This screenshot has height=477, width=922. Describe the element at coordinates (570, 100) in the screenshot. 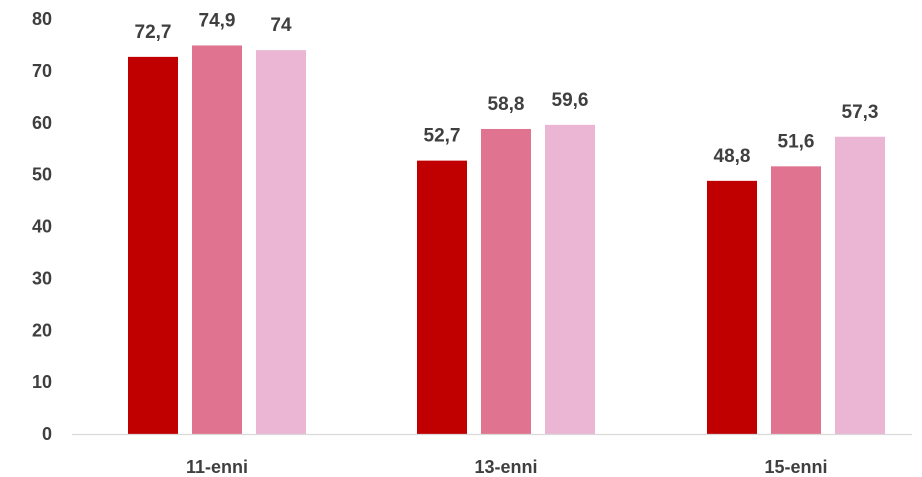

I see `data-label: 59,6` at that location.